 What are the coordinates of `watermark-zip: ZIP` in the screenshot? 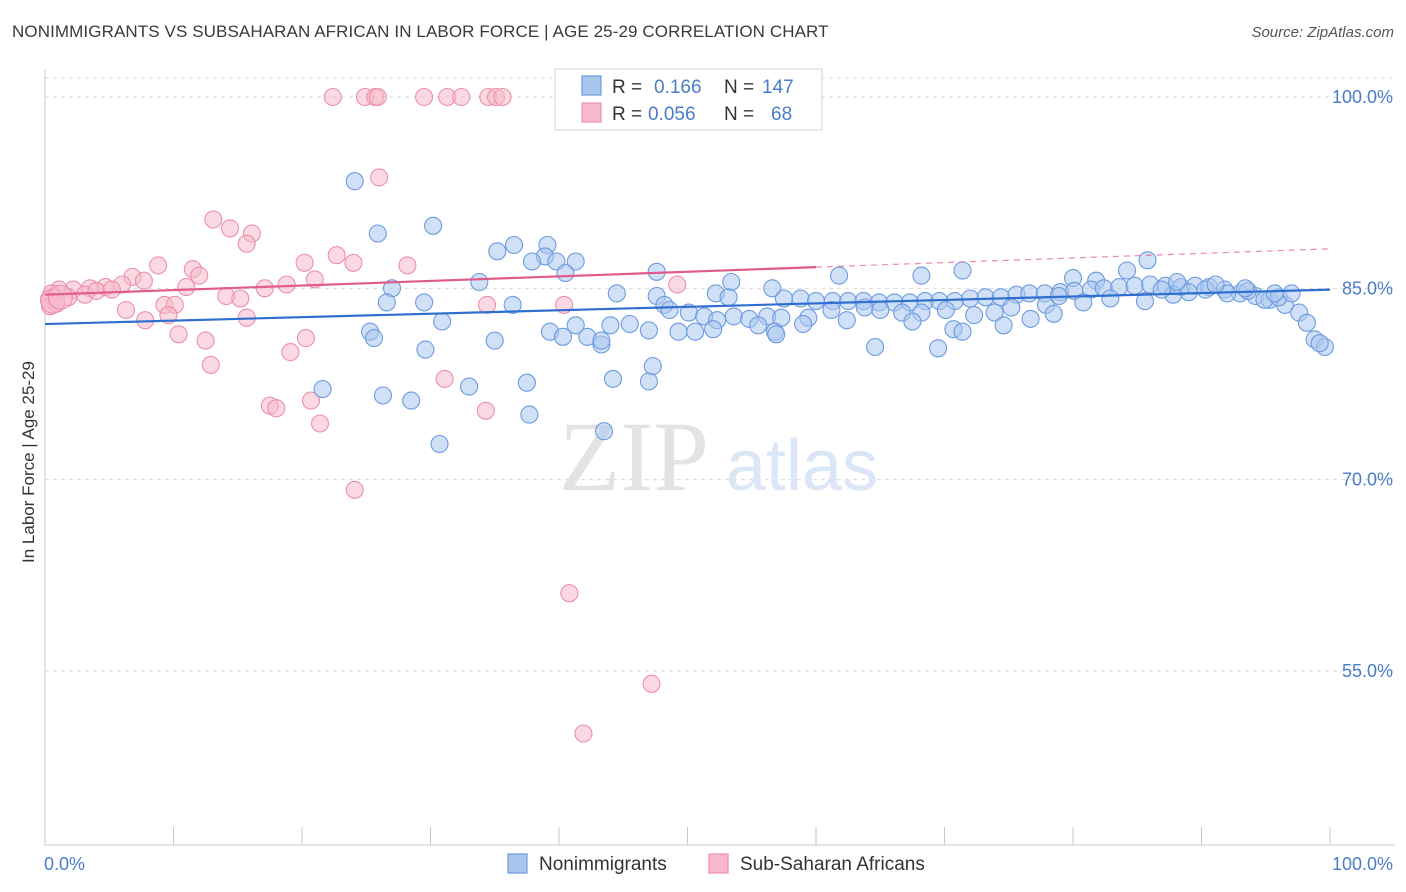 It's located at (634, 456).